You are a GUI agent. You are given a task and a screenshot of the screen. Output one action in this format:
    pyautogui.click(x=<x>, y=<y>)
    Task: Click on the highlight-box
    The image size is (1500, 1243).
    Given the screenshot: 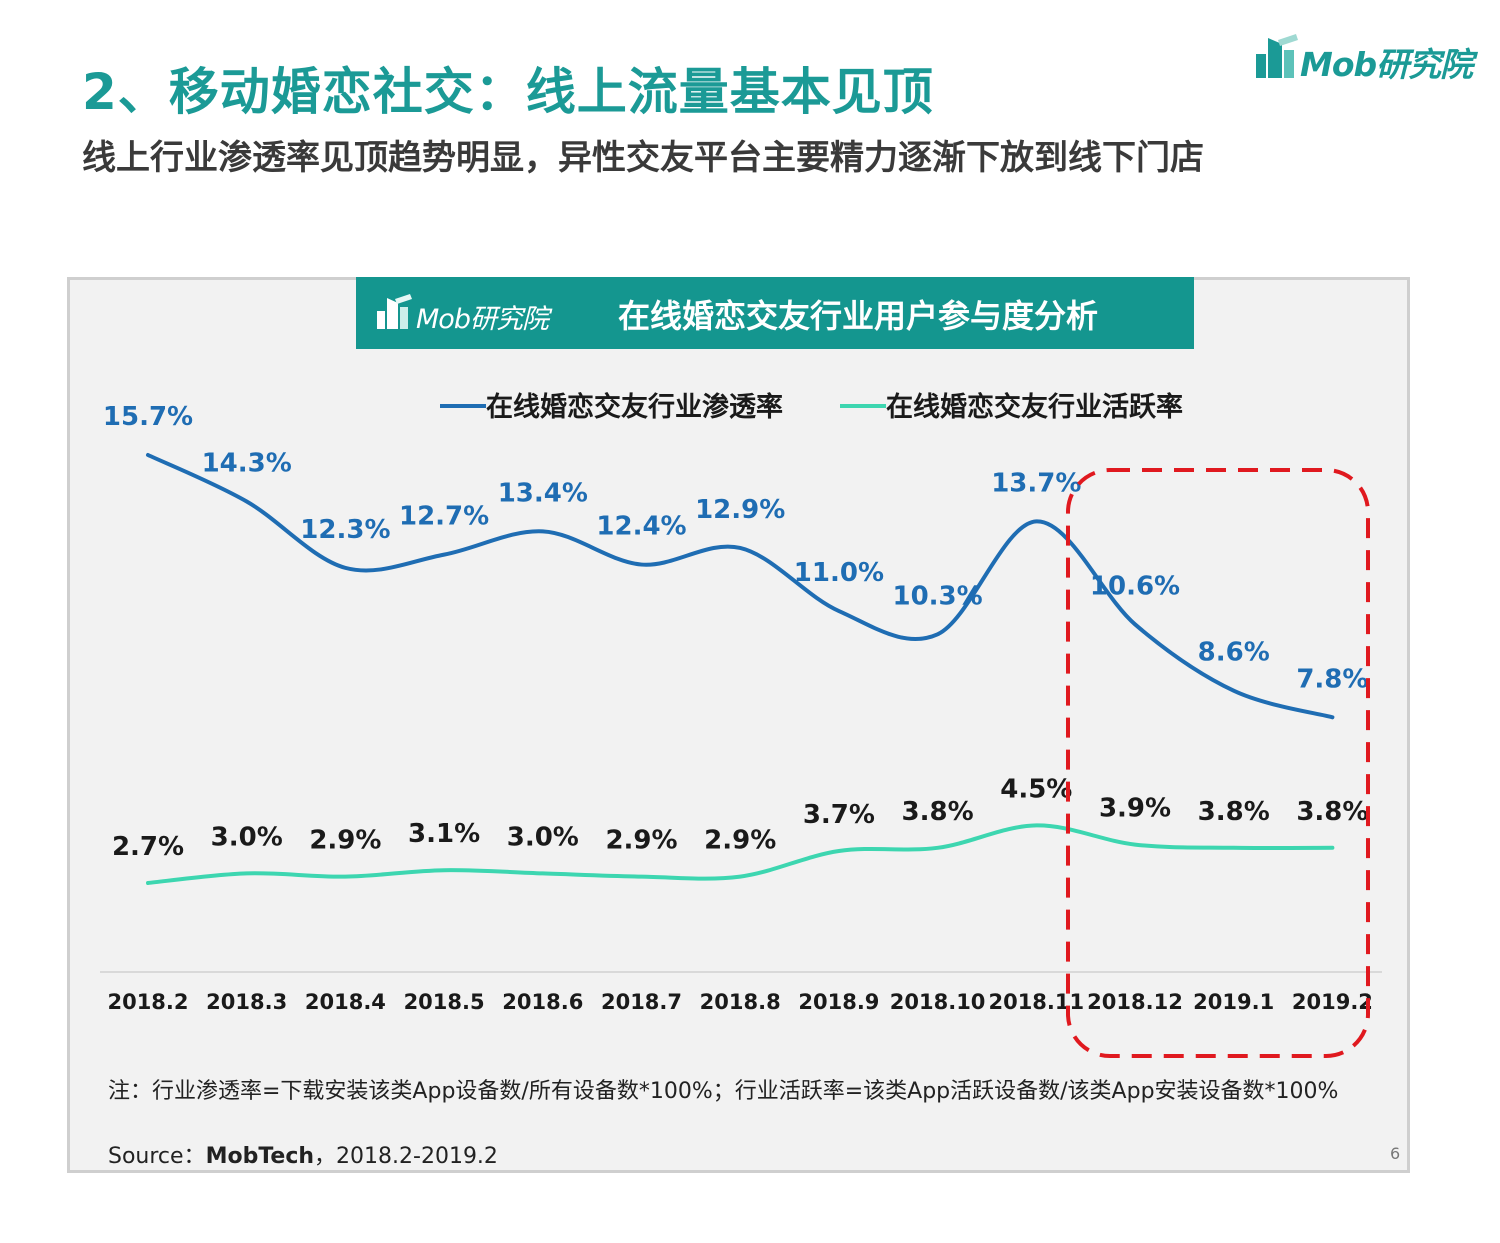 What is the action you would take?
    pyautogui.click(x=1218, y=763)
    